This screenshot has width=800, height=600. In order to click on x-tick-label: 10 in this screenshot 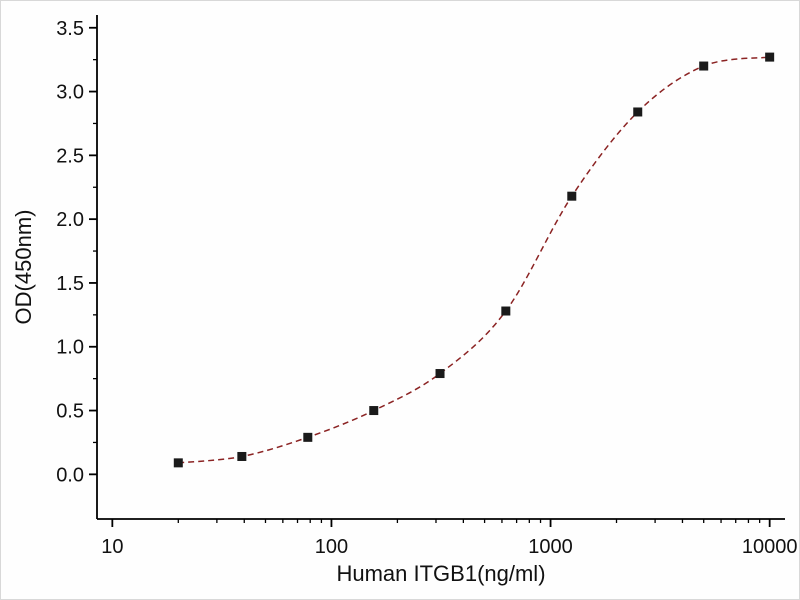, I will do `click(112, 547)`.